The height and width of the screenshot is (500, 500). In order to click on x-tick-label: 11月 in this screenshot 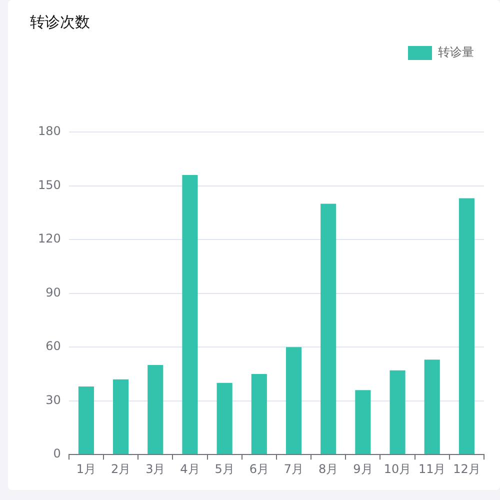, I will do `click(432, 469)`.